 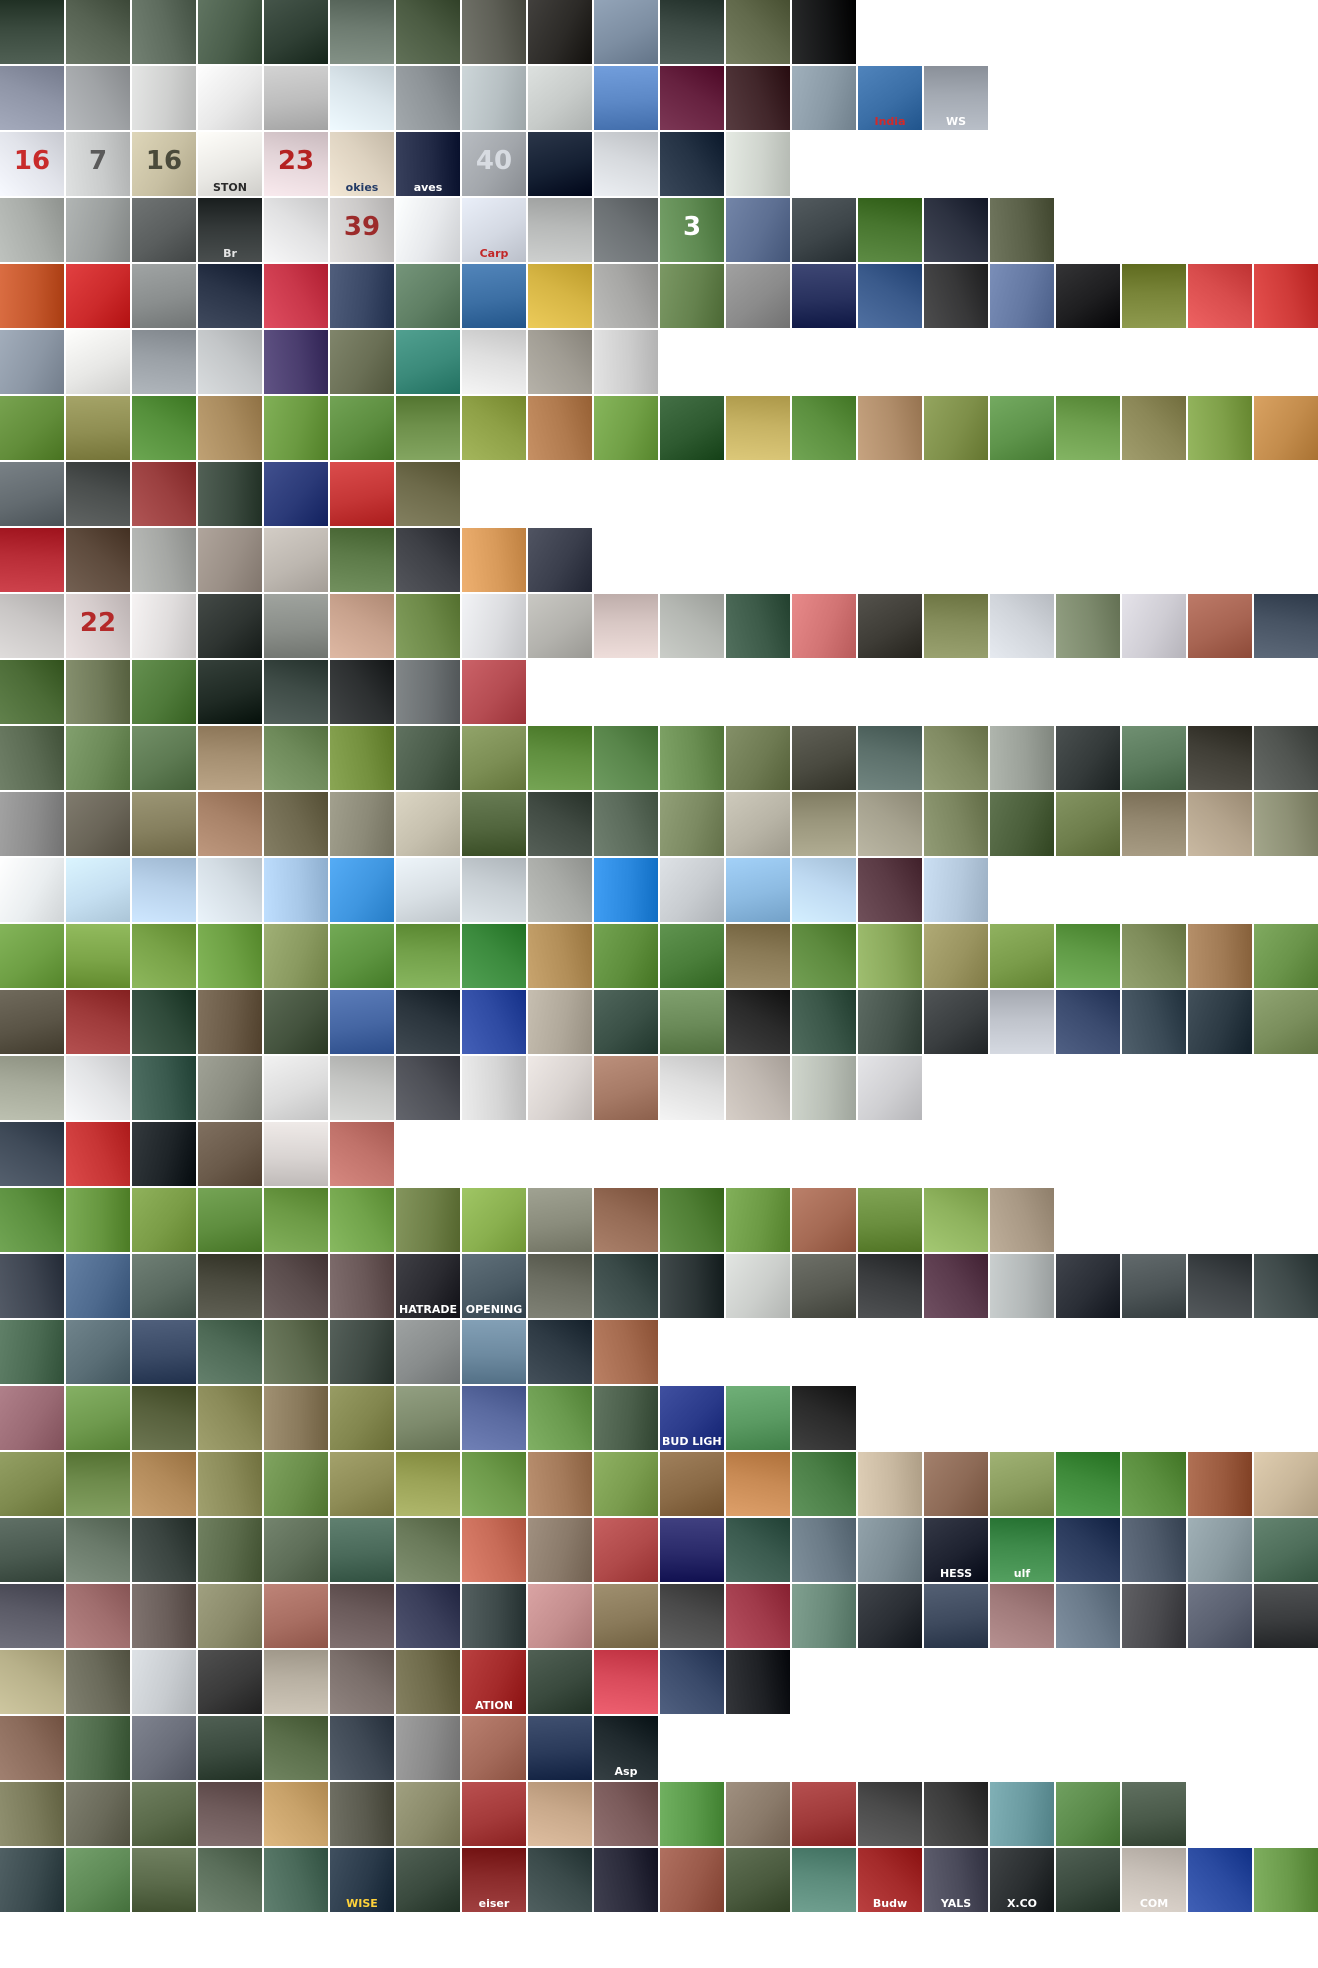 What do you see at coordinates (362, 1904) in the screenshot?
I see `thumbnail-text: WISE` at bounding box center [362, 1904].